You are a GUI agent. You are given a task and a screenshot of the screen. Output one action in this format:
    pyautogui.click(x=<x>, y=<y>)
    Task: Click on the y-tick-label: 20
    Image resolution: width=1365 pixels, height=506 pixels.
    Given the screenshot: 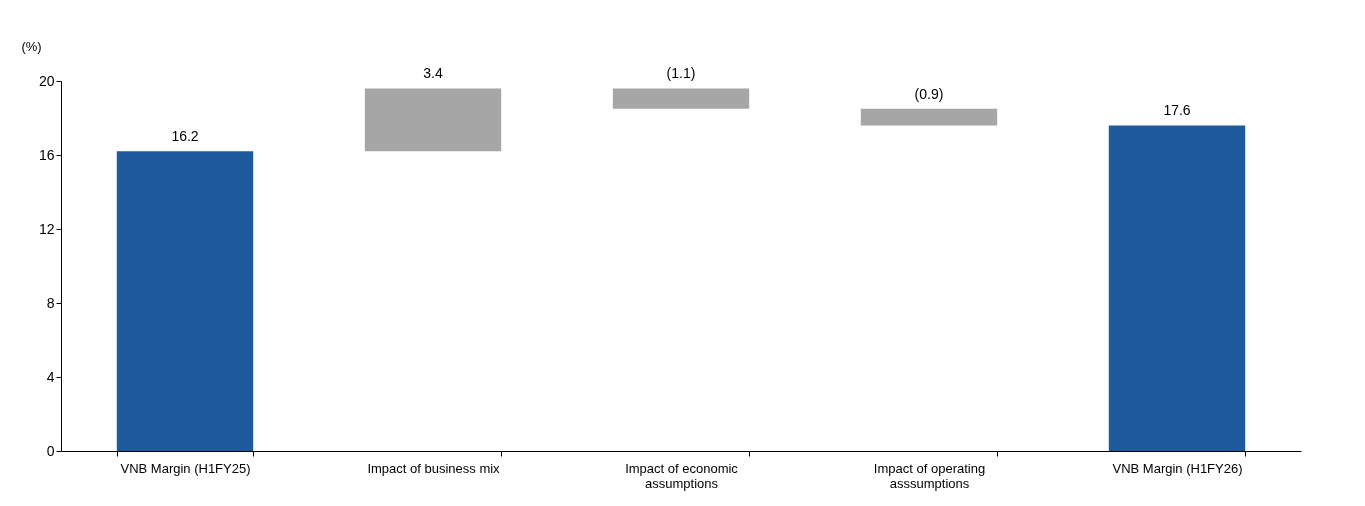 What is the action you would take?
    pyautogui.click(x=46, y=80)
    